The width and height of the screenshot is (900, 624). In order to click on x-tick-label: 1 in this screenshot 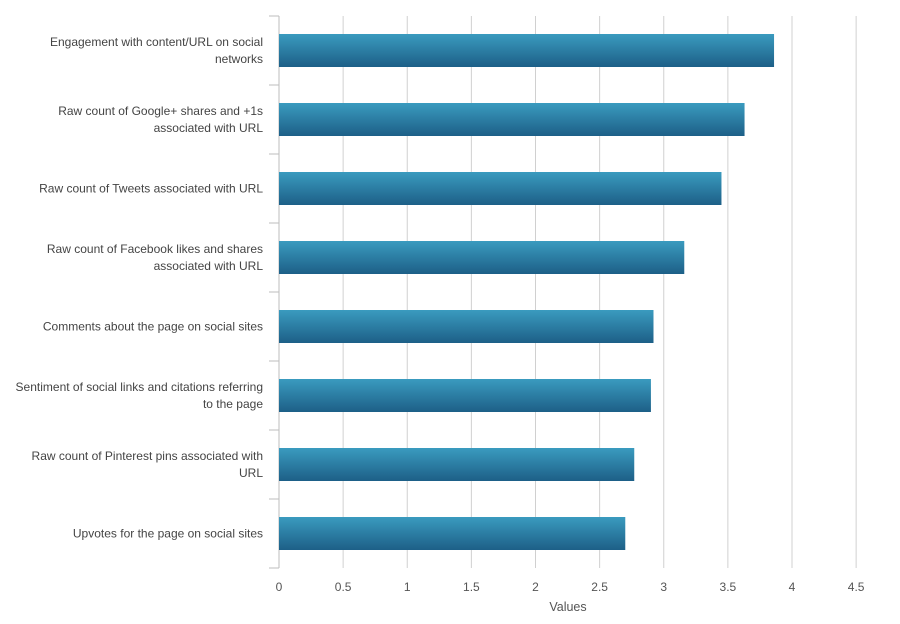, I will do `click(407, 587)`.